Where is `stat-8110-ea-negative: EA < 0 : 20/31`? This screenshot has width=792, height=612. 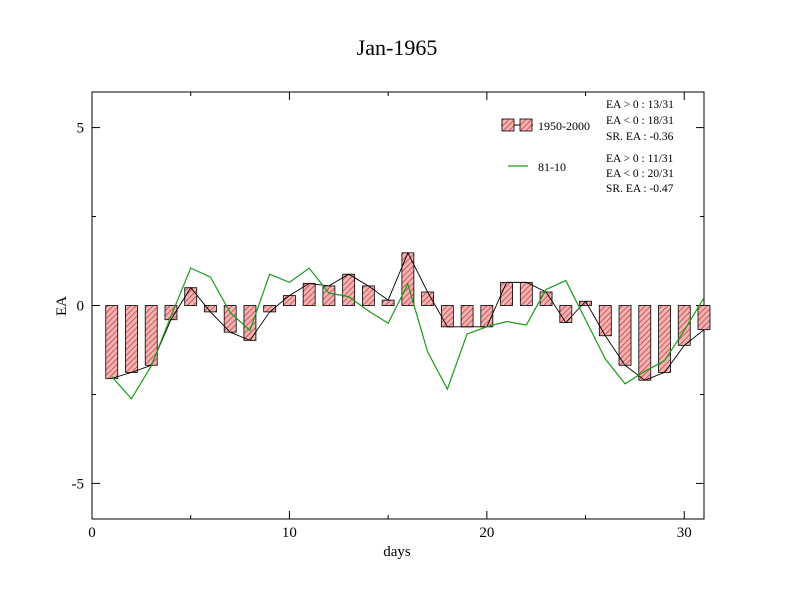
stat-8110-ea-negative: EA < 0 : 20/31 is located at coordinates (640, 174).